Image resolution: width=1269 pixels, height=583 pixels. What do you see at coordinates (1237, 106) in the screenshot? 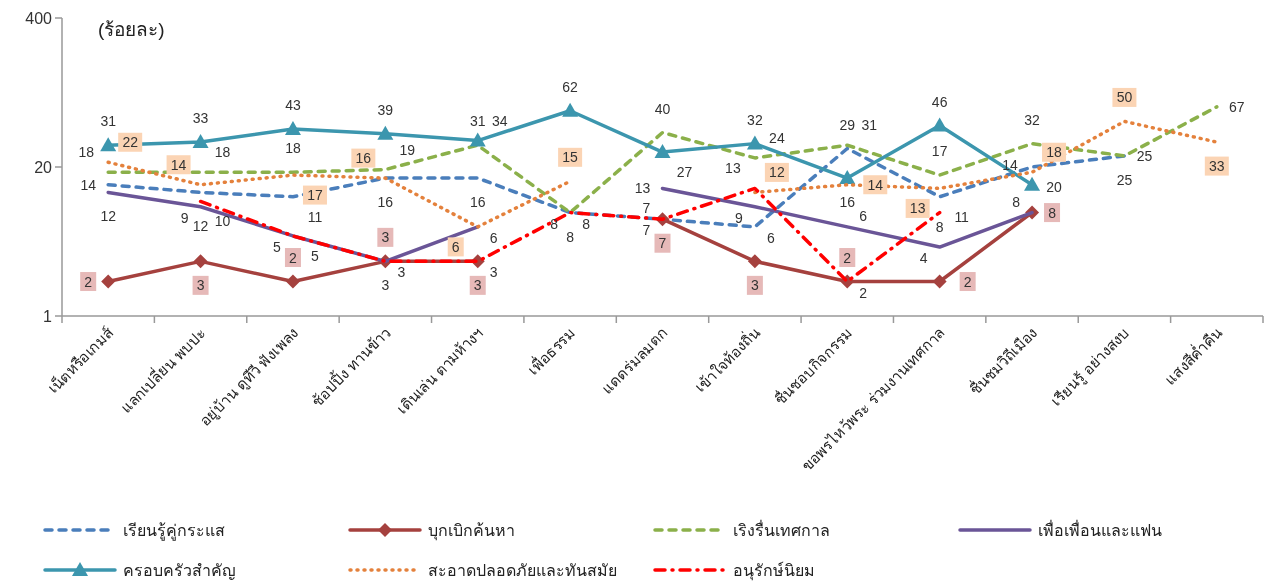
I see `data-label: 67` at bounding box center [1237, 106].